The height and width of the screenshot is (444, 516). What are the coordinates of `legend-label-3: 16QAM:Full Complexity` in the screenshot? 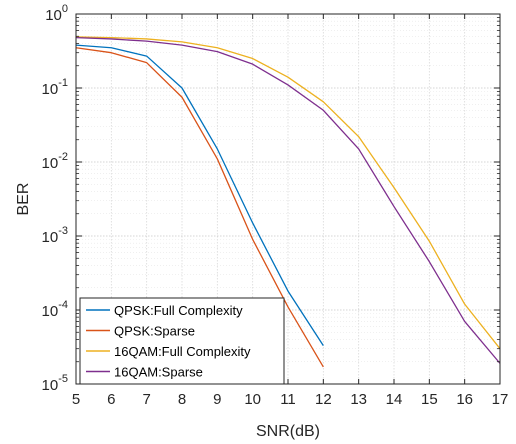 It's located at (182, 351).